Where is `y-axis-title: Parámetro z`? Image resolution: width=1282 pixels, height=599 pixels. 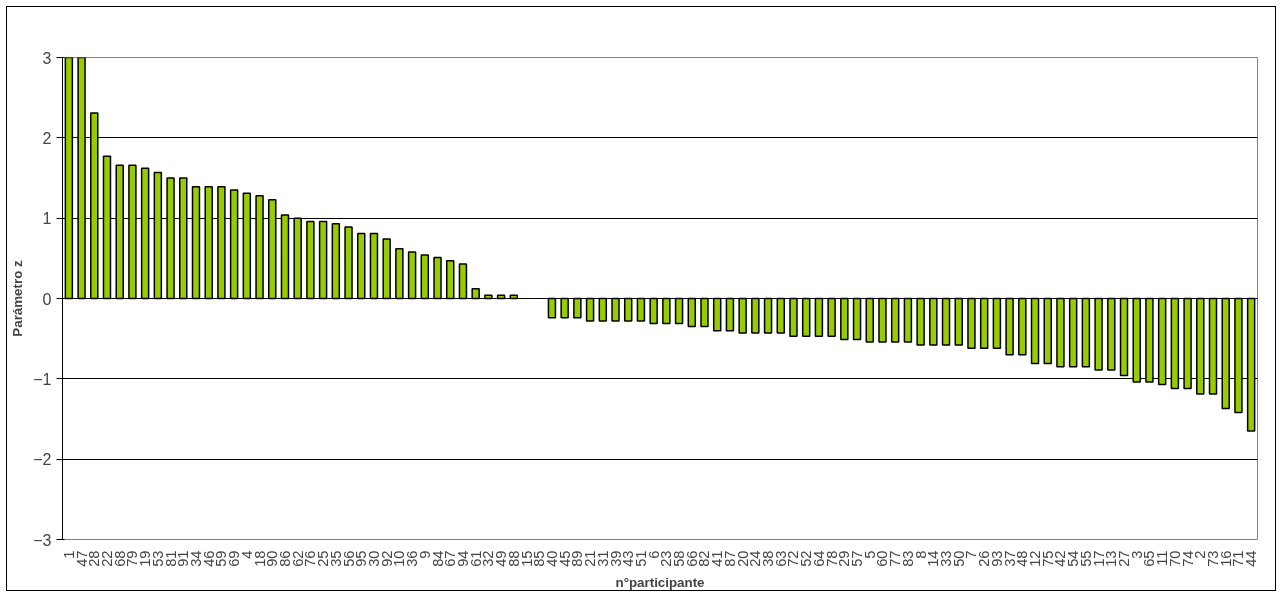
y-axis-title: Parámetro z is located at coordinates (18, 298).